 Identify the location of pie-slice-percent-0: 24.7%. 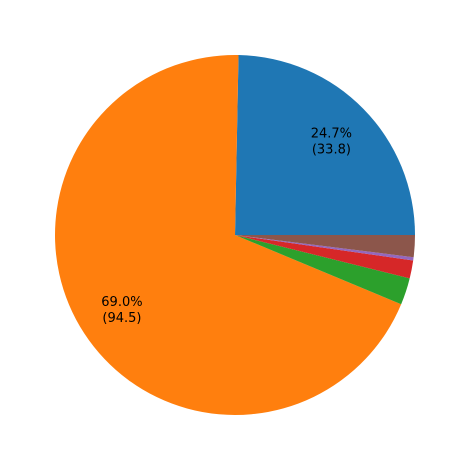
(331, 133).